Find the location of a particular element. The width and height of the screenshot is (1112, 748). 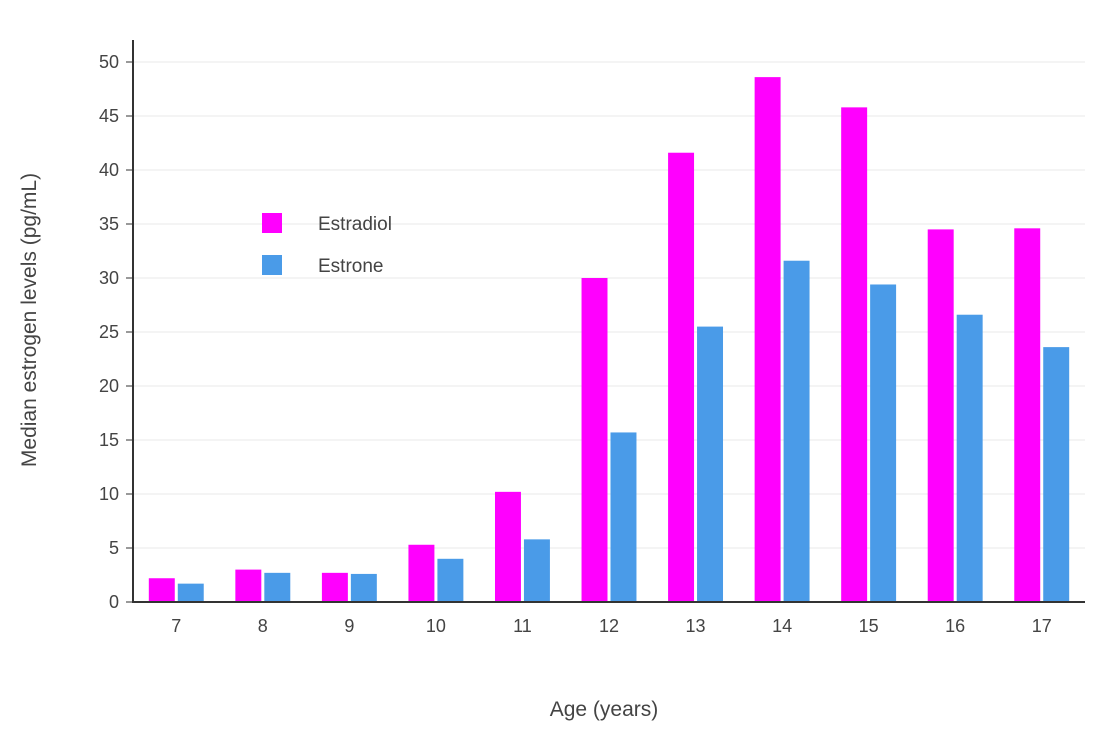

x-axis-title: Age (years) is located at coordinates (604, 709).